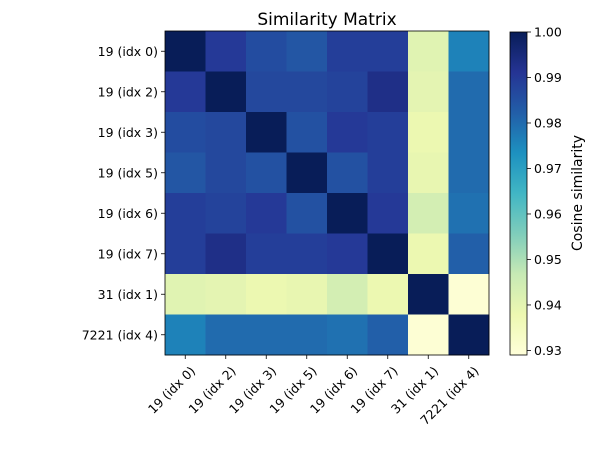 The height and width of the screenshot is (449, 598). Describe the element at coordinates (548, 259) in the screenshot. I see `colorbar-tick-label: 0.95` at that location.